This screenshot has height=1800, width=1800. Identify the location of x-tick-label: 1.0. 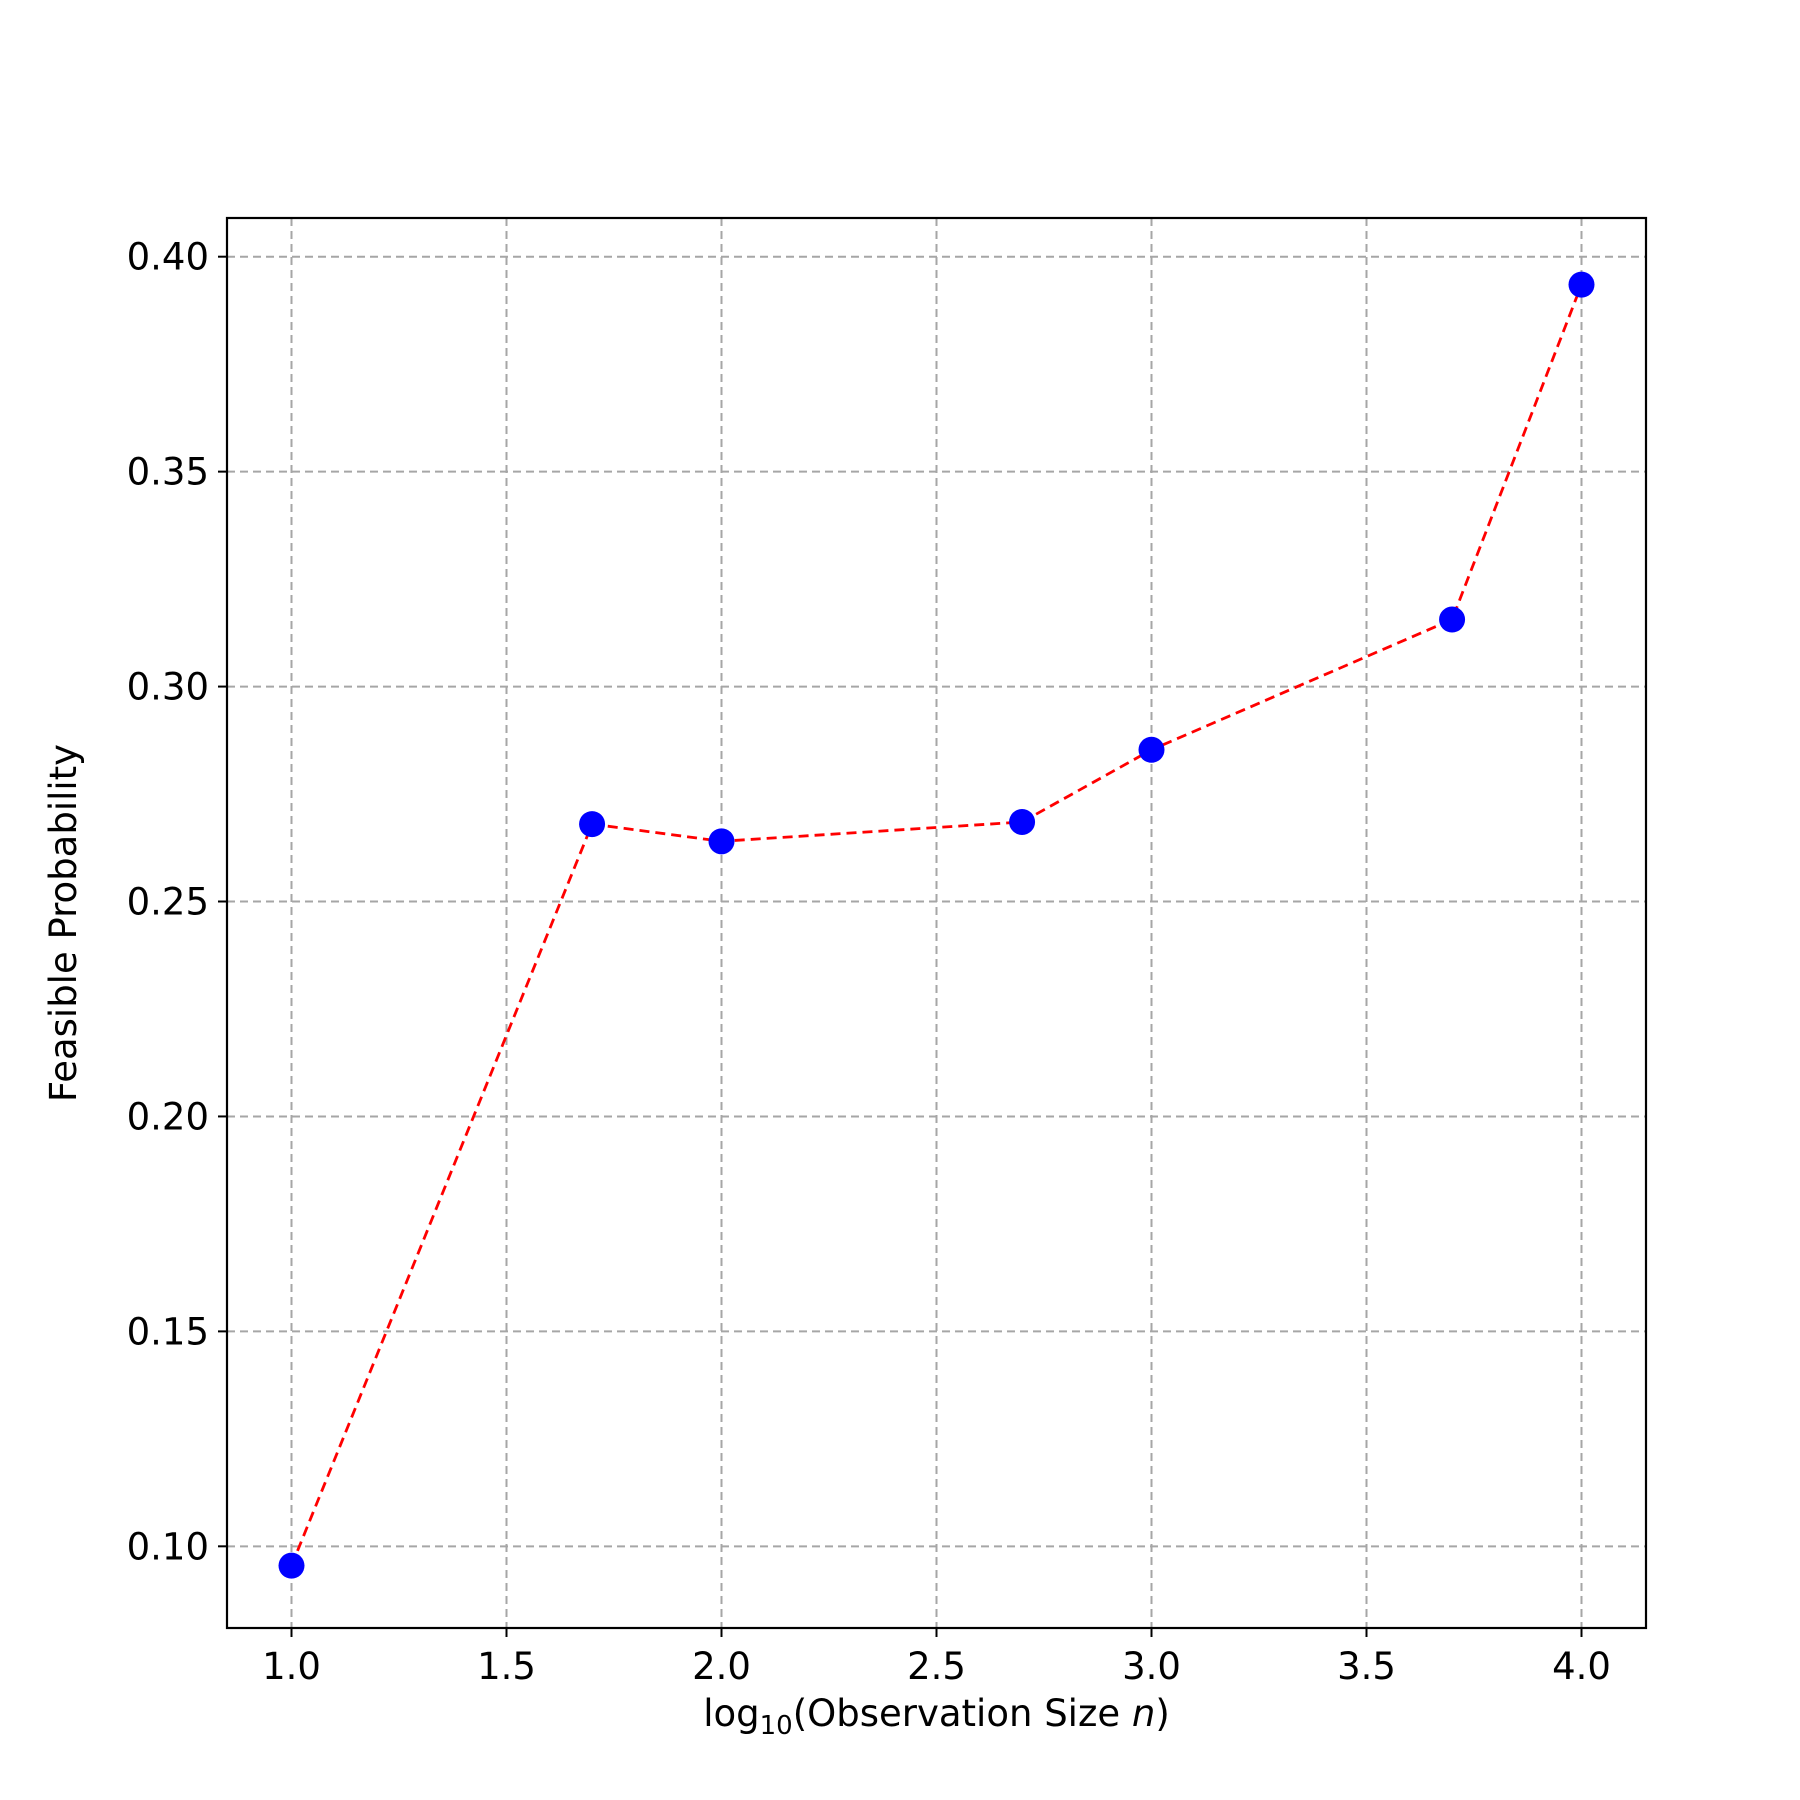
(291, 1666).